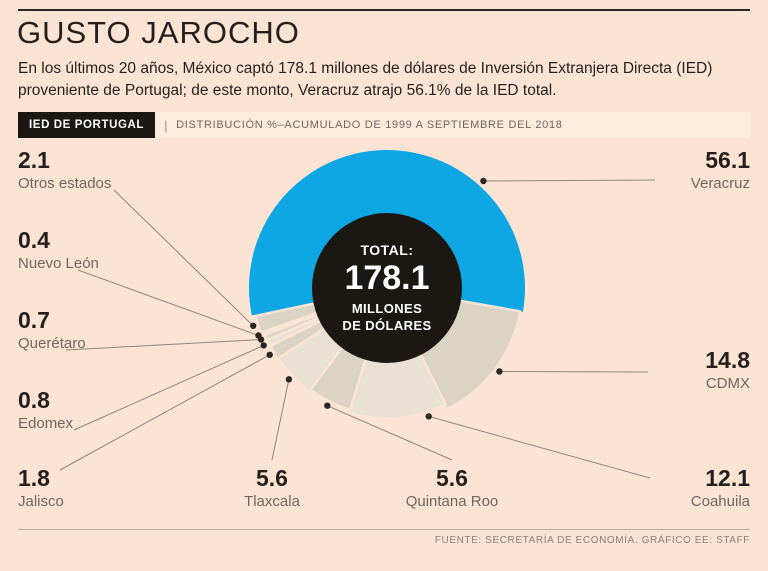  What do you see at coordinates (387, 325) in the screenshot?
I see `center-unit-line2: DE DÓLARES` at bounding box center [387, 325].